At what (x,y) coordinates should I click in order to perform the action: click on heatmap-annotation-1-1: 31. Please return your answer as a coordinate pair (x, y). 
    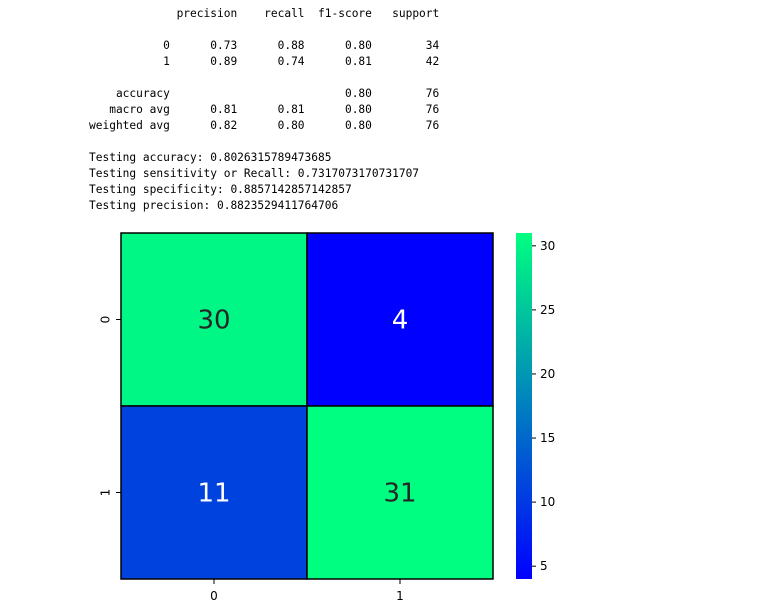
    Looking at the image, I should click on (399, 494).